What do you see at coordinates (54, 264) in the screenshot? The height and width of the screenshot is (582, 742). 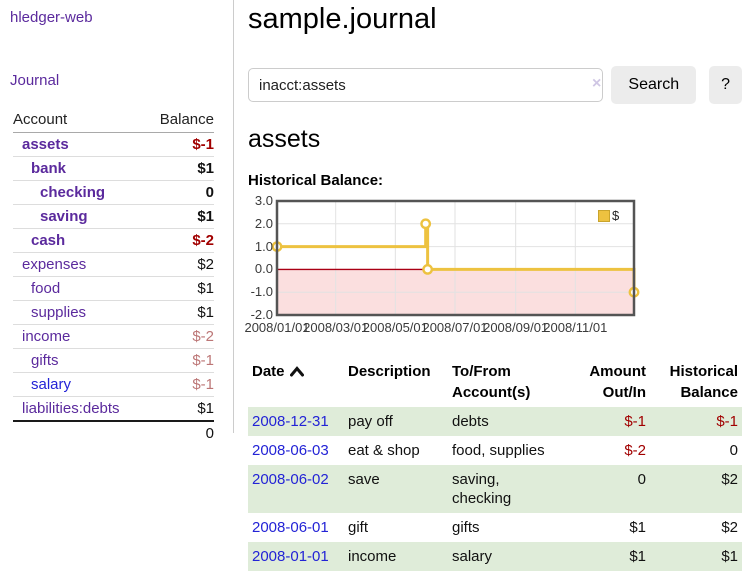 I see `sidebar-account-link: expenses` at bounding box center [54, 264].